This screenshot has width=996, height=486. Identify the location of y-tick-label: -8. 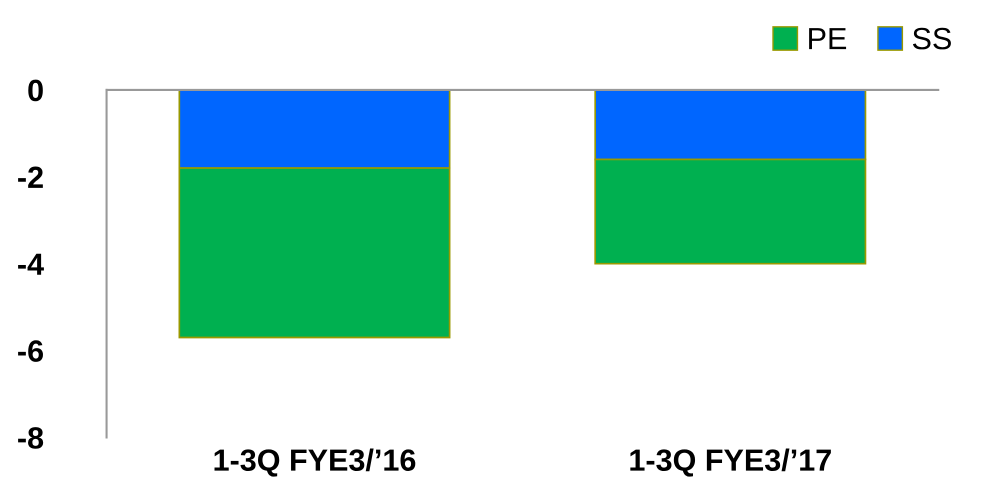
(31, 438).